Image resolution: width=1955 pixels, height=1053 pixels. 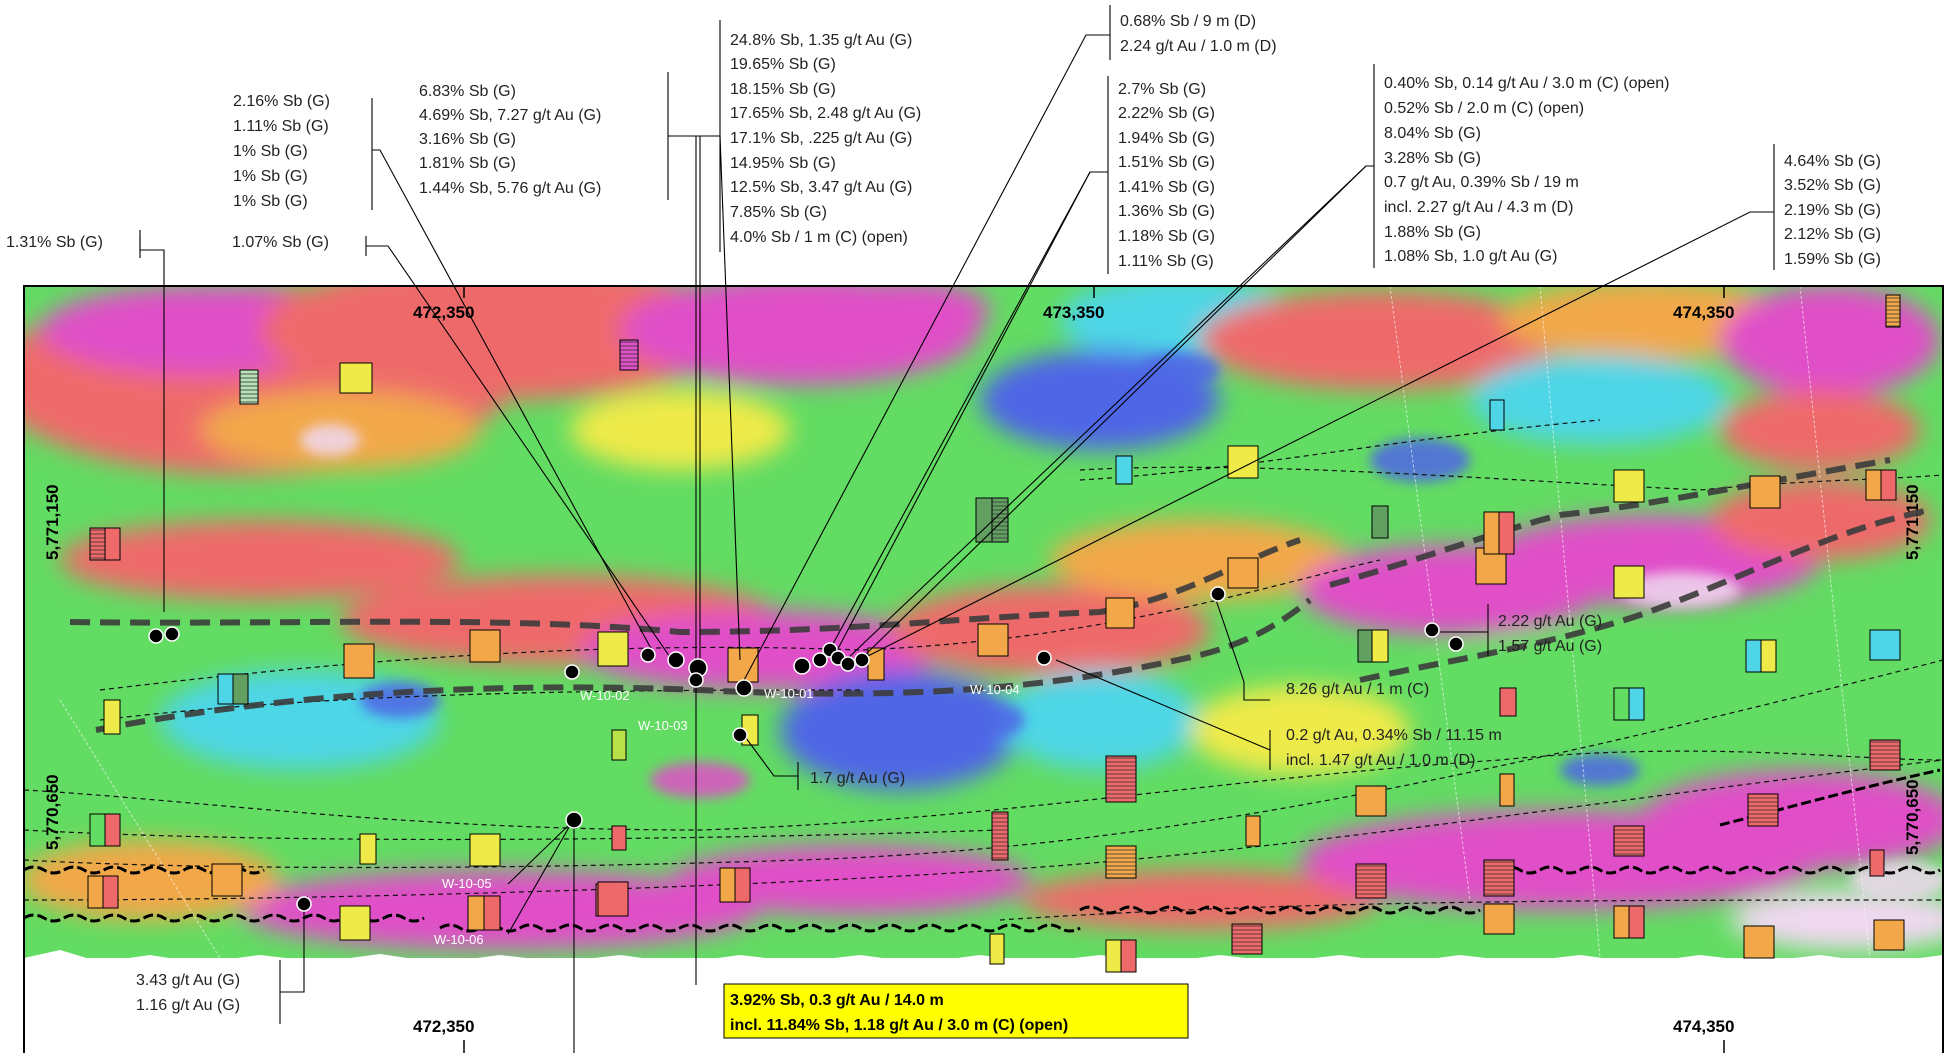 What do you see at coordinates (1394, 735) in the screenshot?
I see `callout-line: 0.2 g/t Au, 0.34% Sb / 11.15 m` at bounding box center [1394, 735].